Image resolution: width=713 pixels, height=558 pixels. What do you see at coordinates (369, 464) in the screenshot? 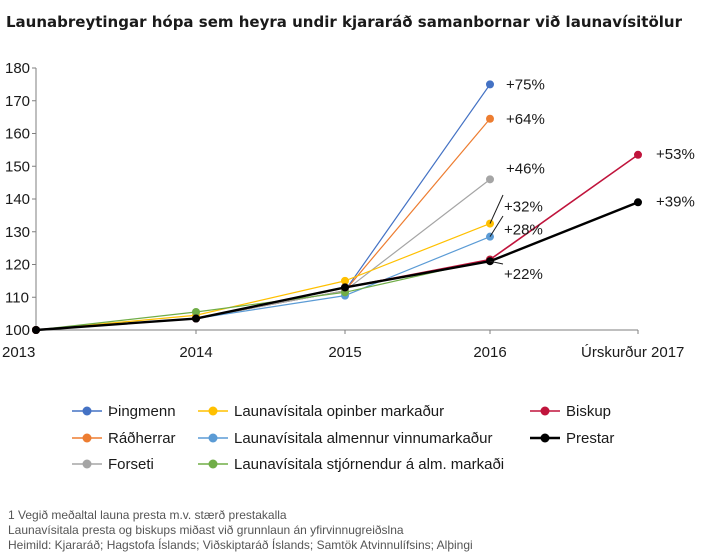
I see `legend-label: Launavísitala stjórnendur á alm. markaði` at bounding box center [369, 464].